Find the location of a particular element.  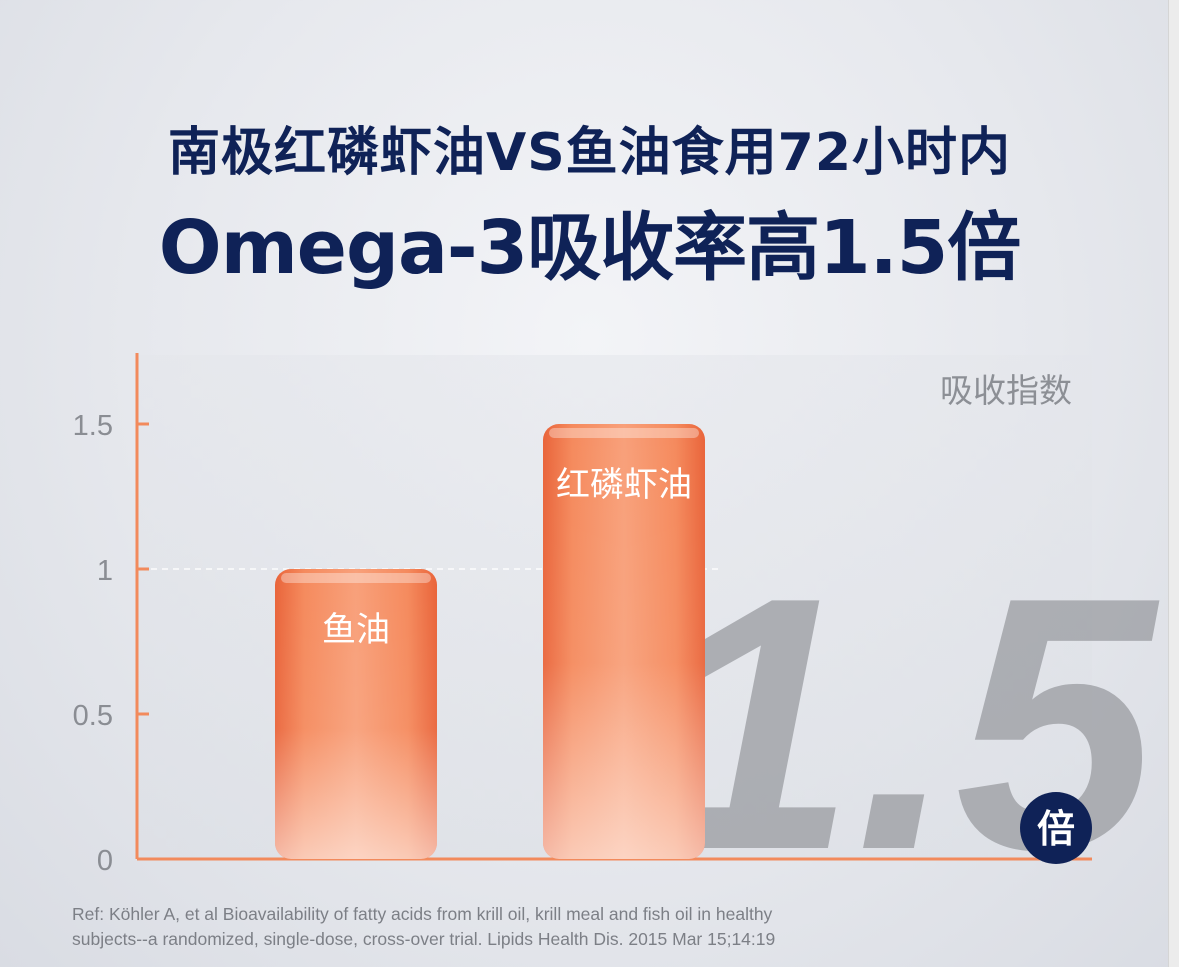

bar-group: 鱼油 is located at coordinates (356, 714).